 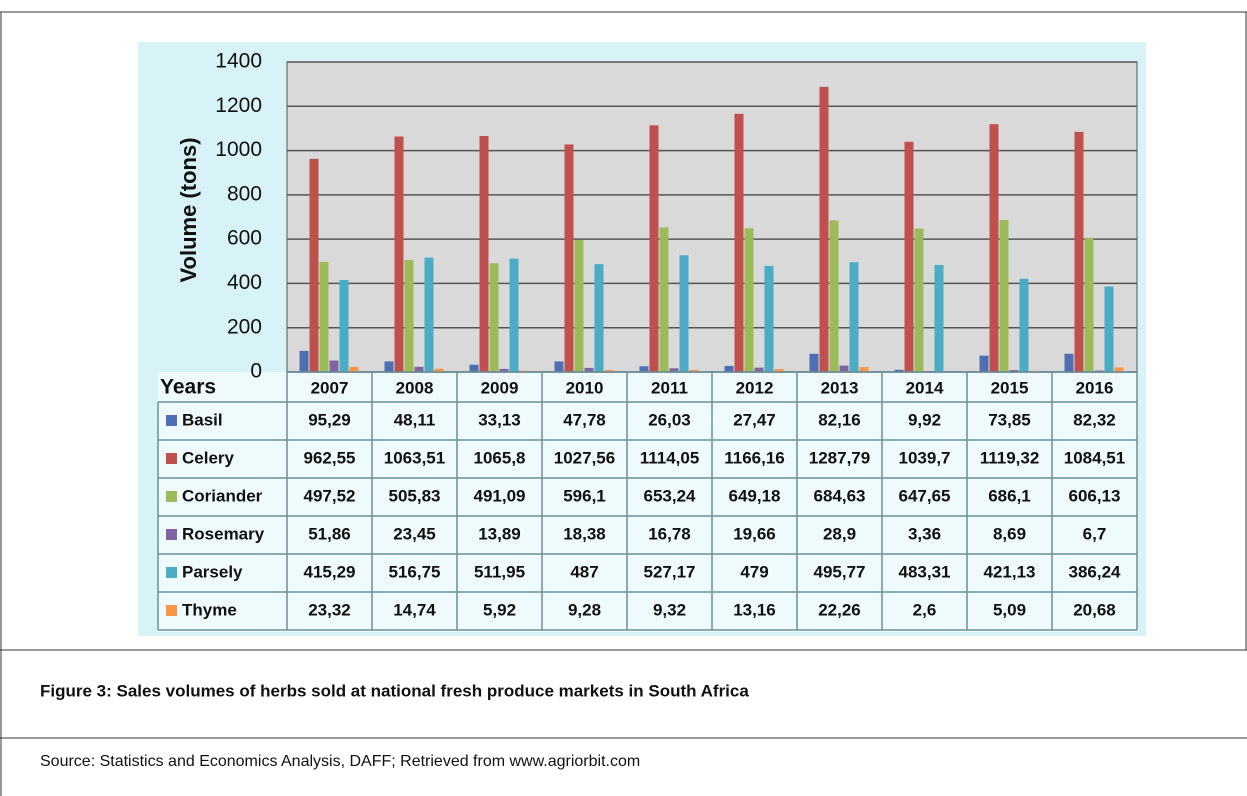 I want to click on y-tick-label: 1000, so click(x=238, y=149).